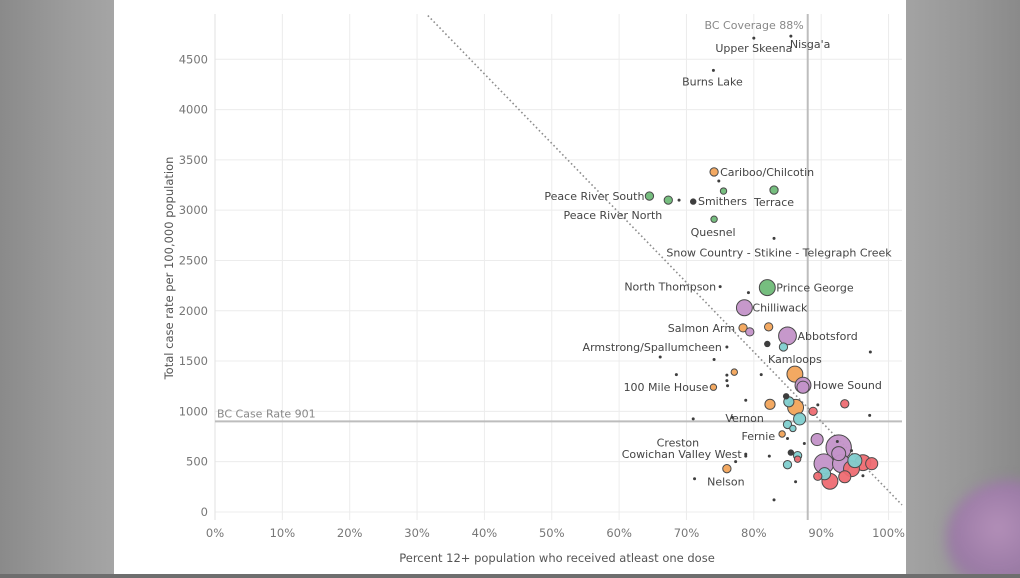  I want to click on point-label: Terrace, so click(773, 202).